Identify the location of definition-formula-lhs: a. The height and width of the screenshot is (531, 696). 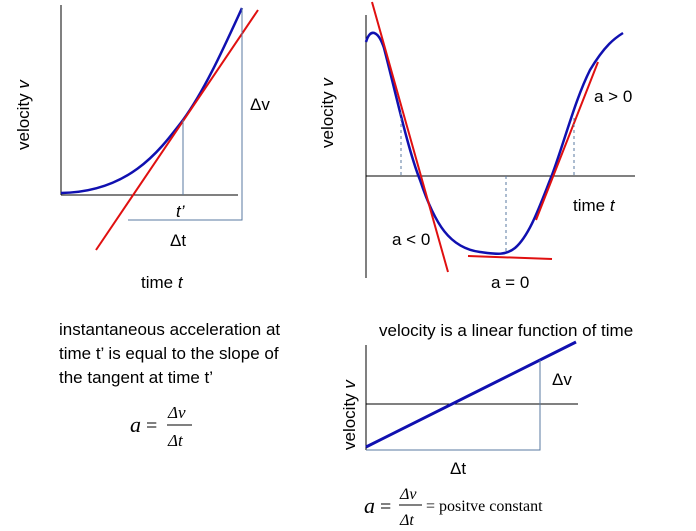
(135, 424).